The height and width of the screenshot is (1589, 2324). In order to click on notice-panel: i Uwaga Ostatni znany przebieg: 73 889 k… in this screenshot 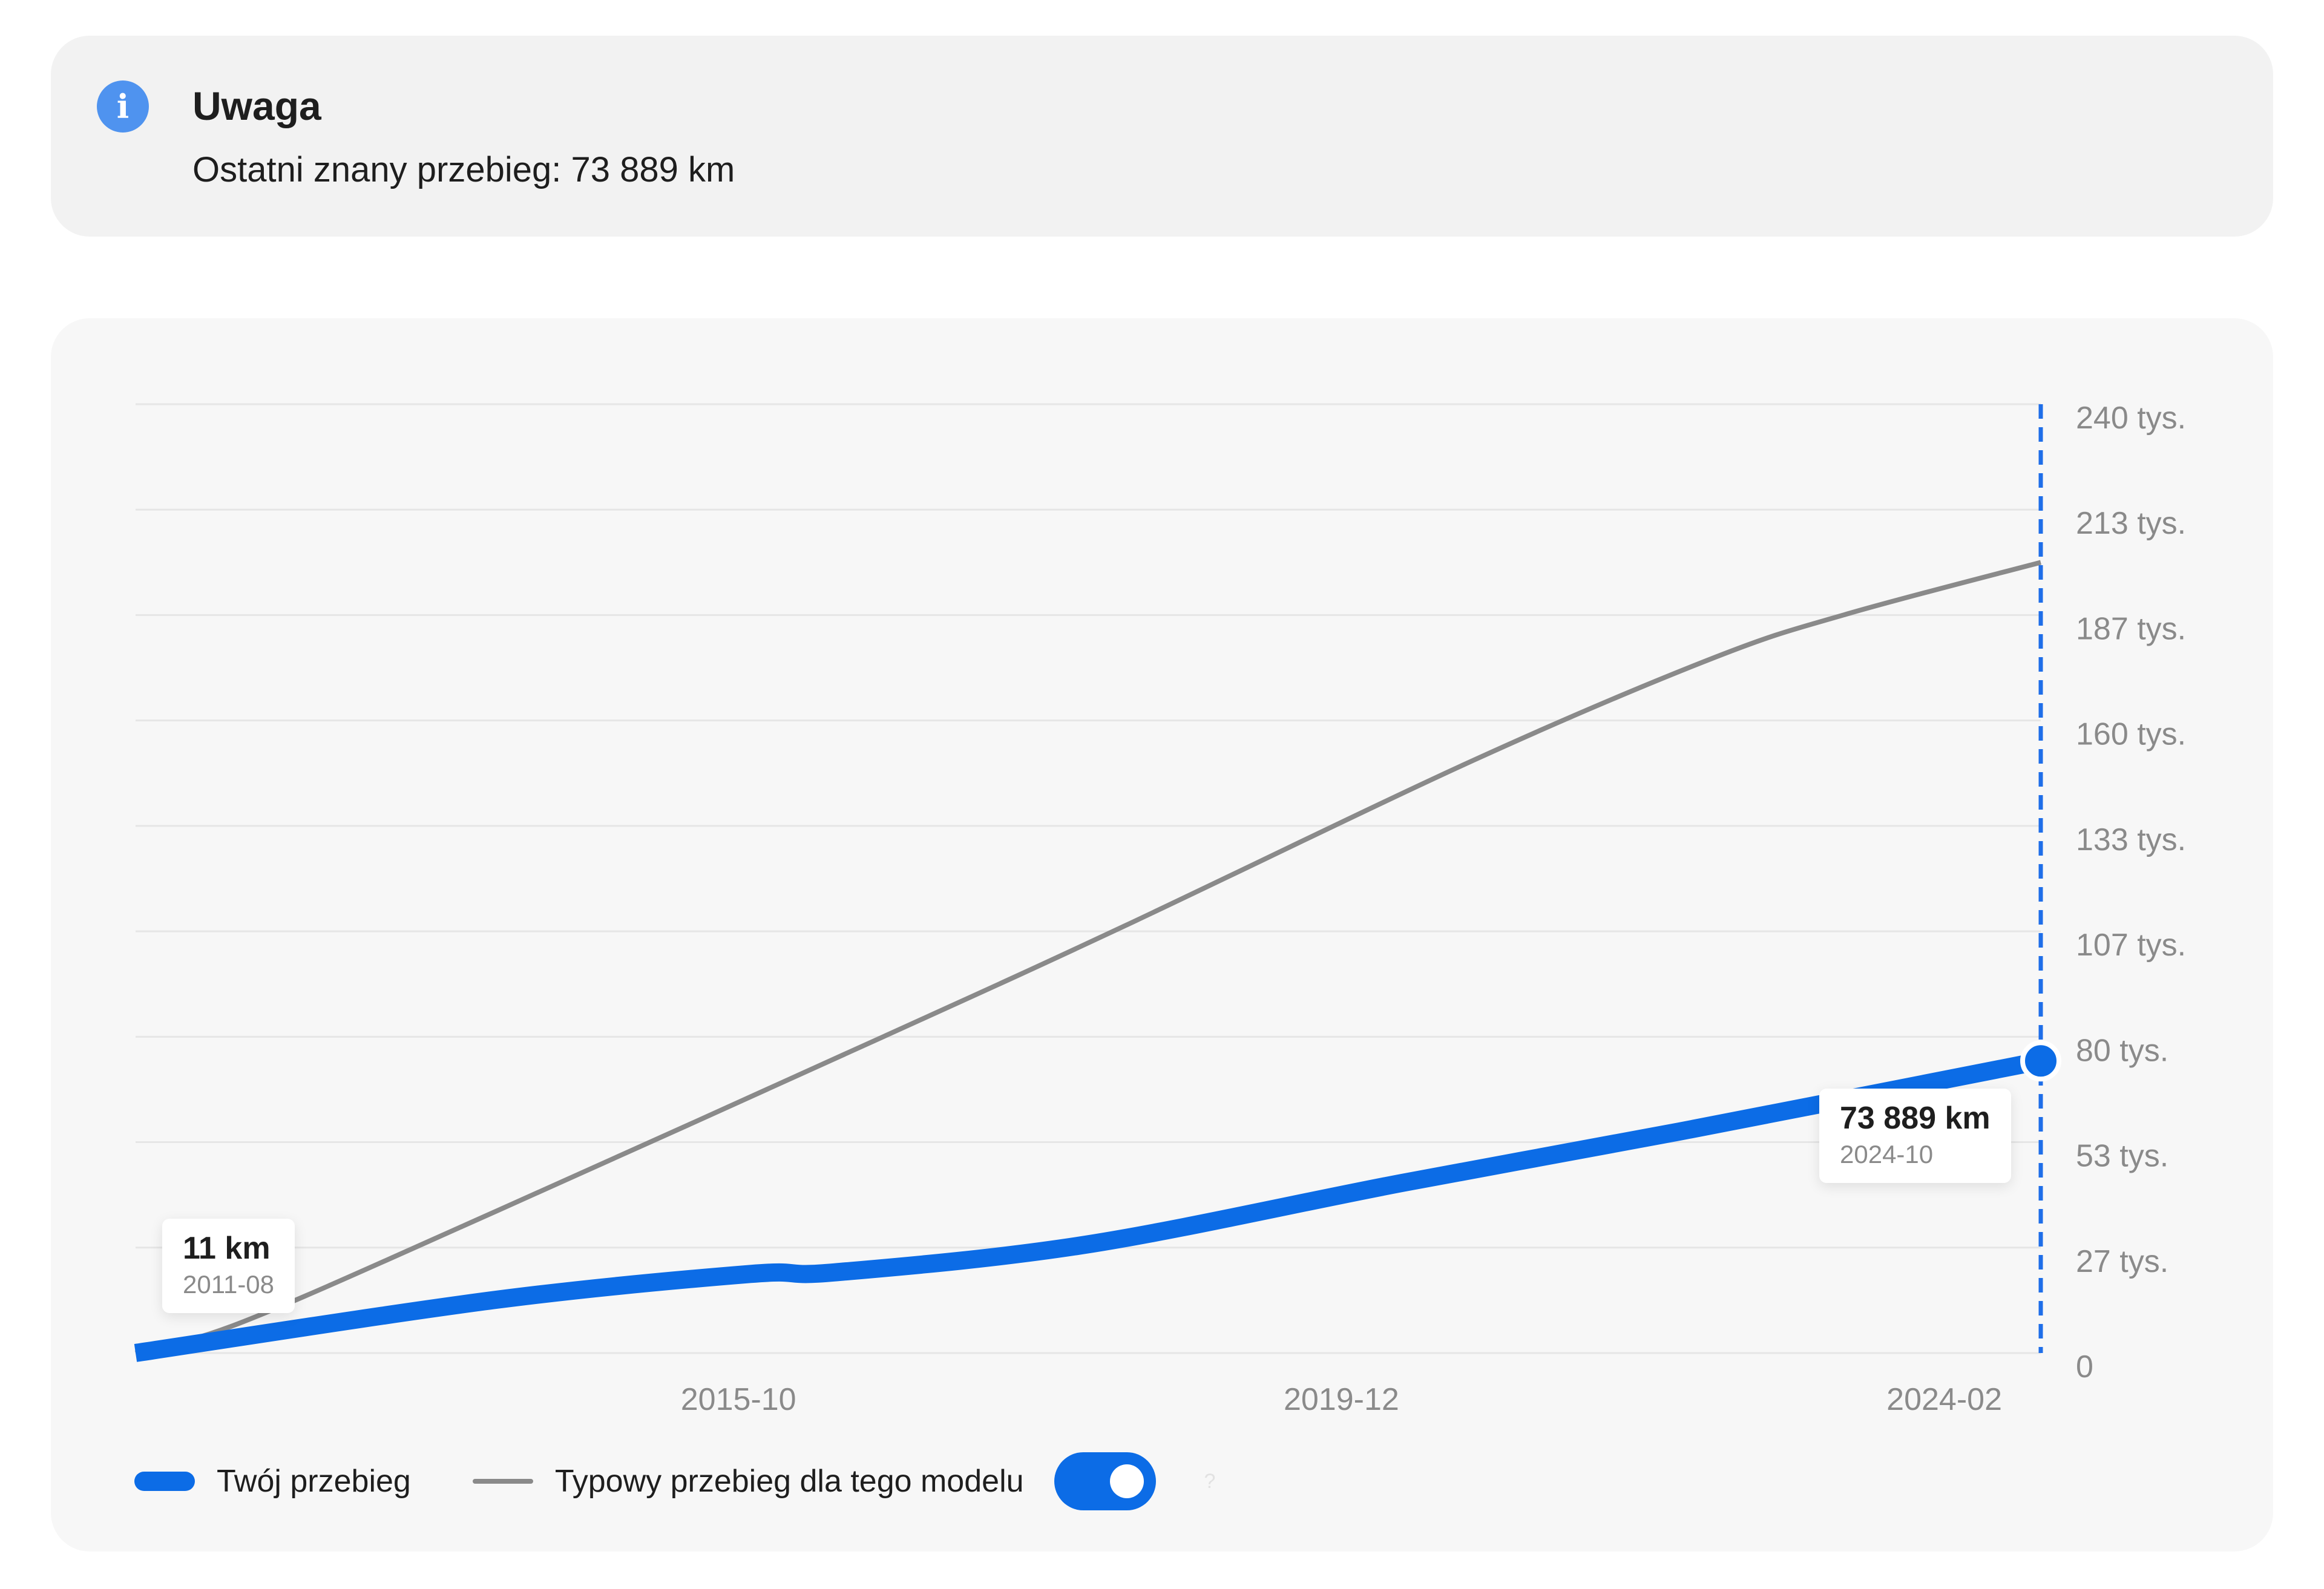, I will do `click(1162, 136)`.